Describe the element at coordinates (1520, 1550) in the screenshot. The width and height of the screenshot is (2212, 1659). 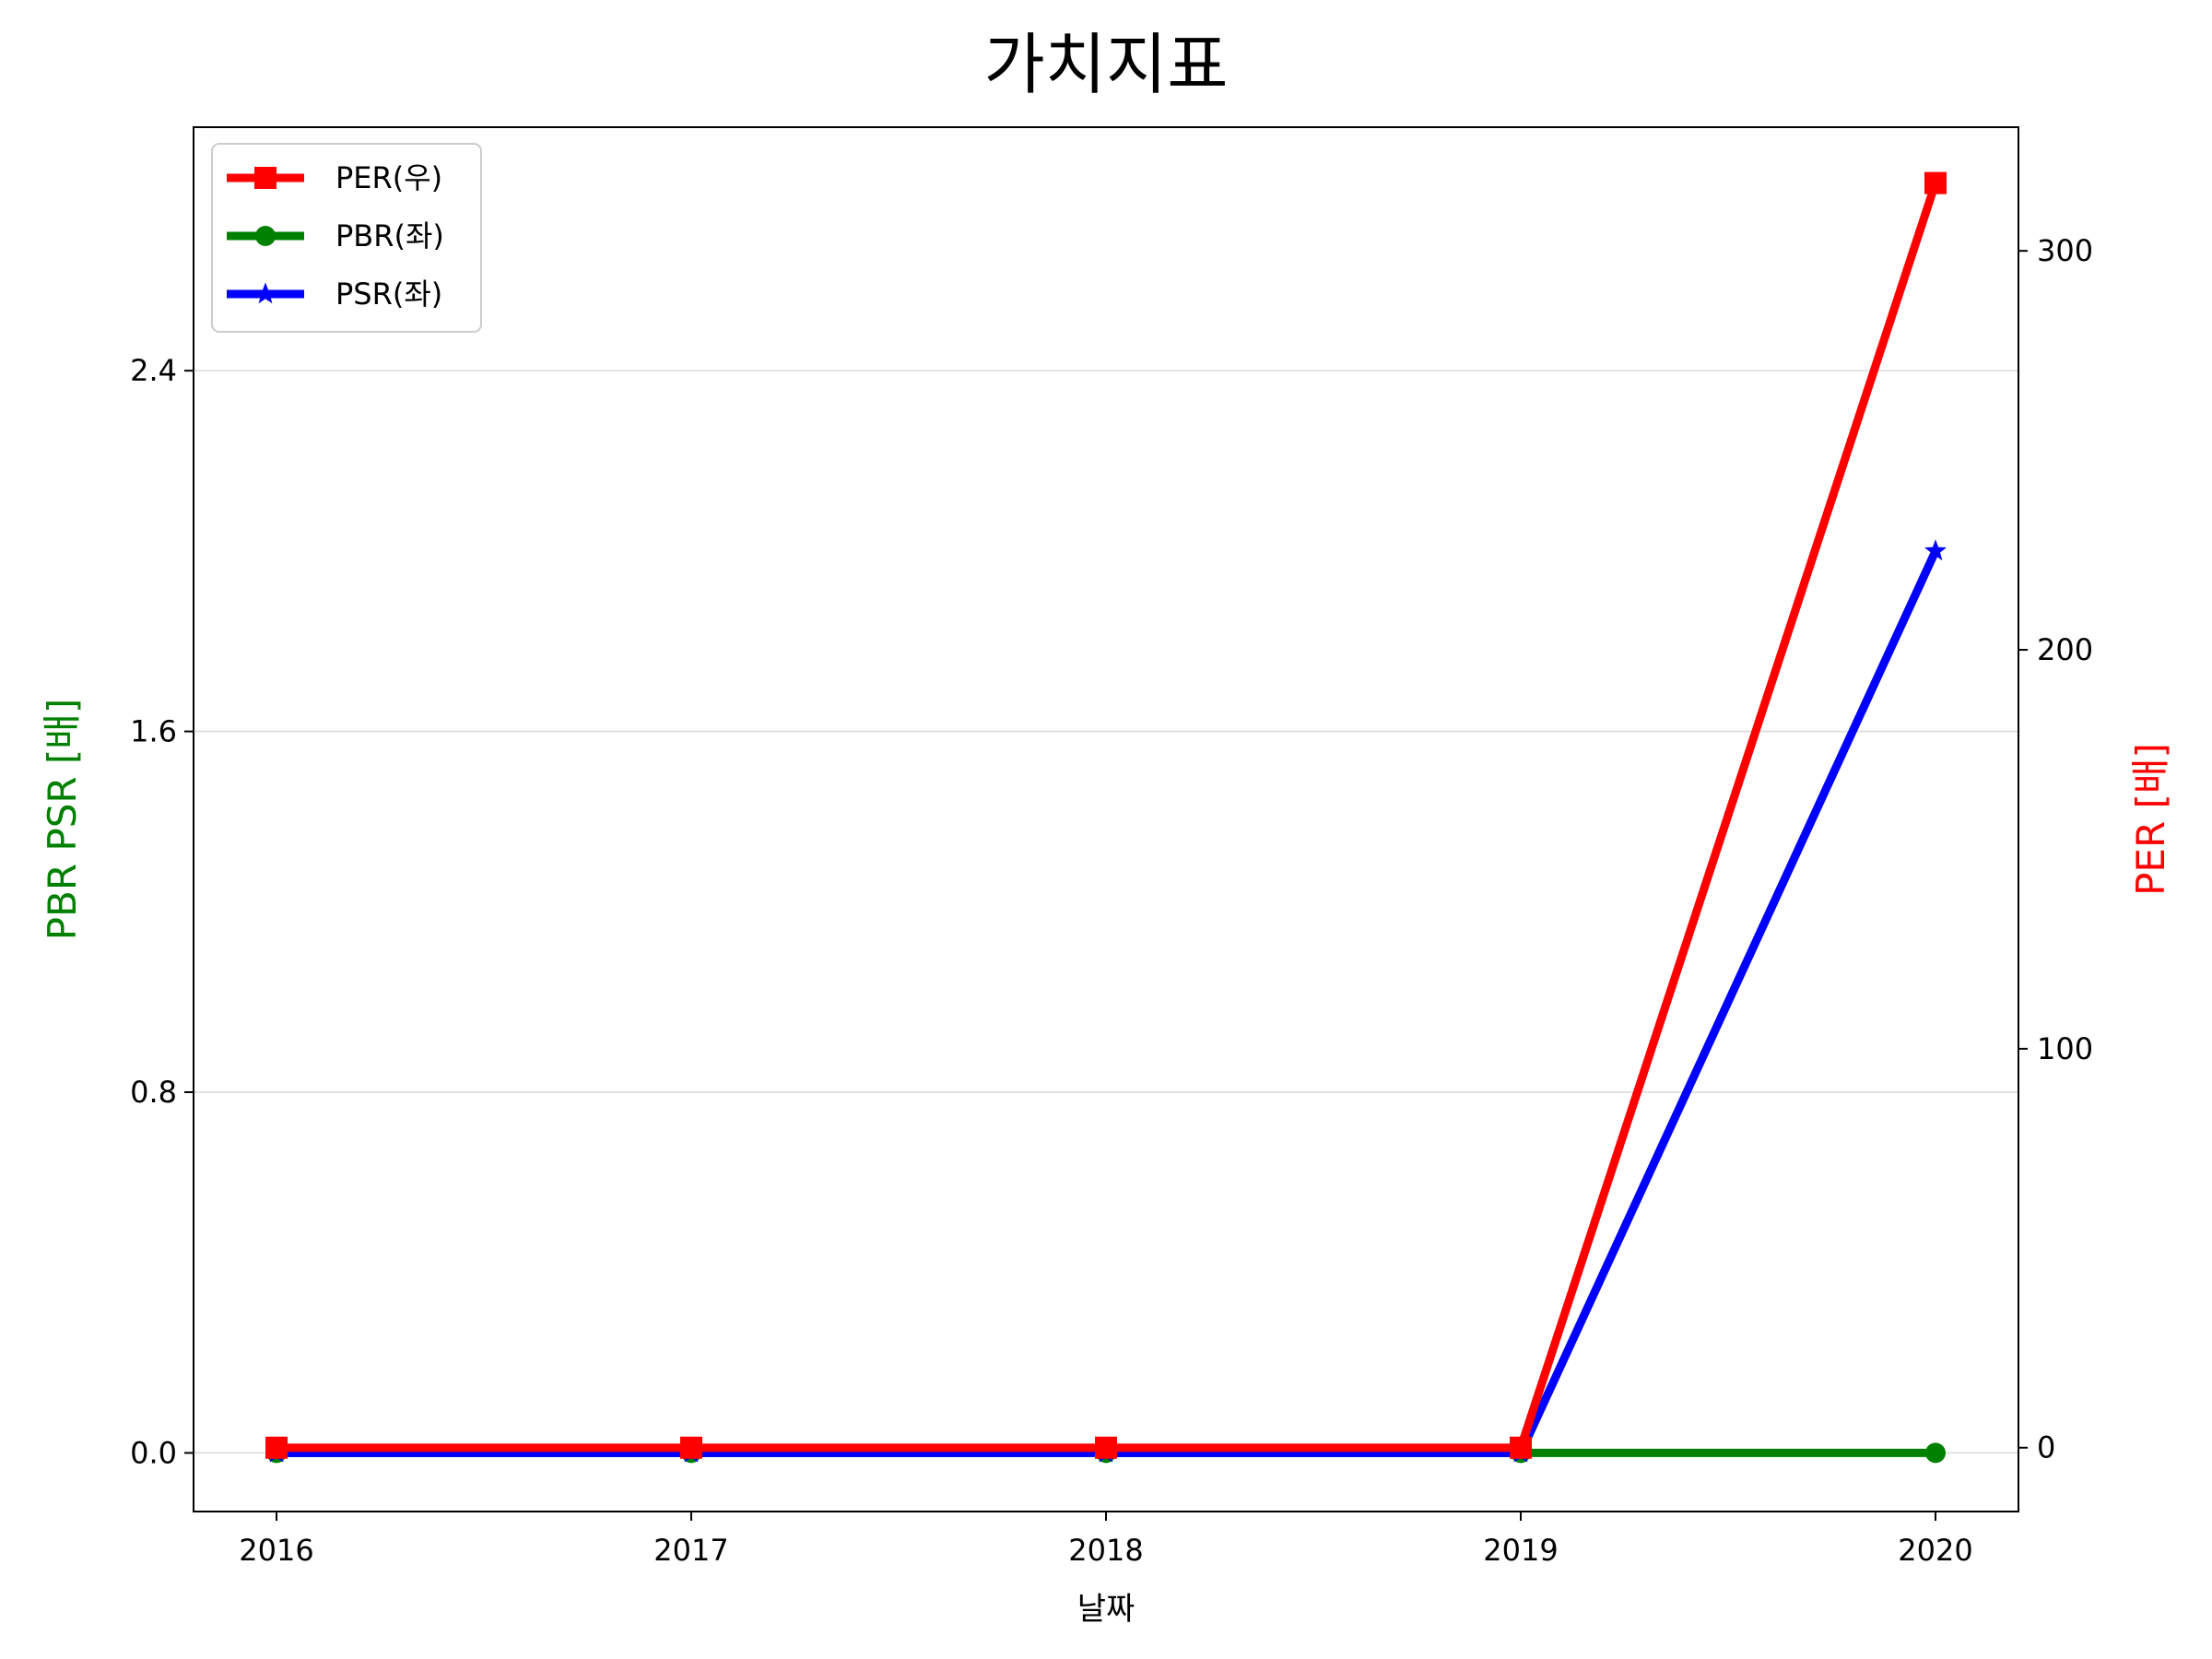
I see `x-tick-label: 2019` at that location.